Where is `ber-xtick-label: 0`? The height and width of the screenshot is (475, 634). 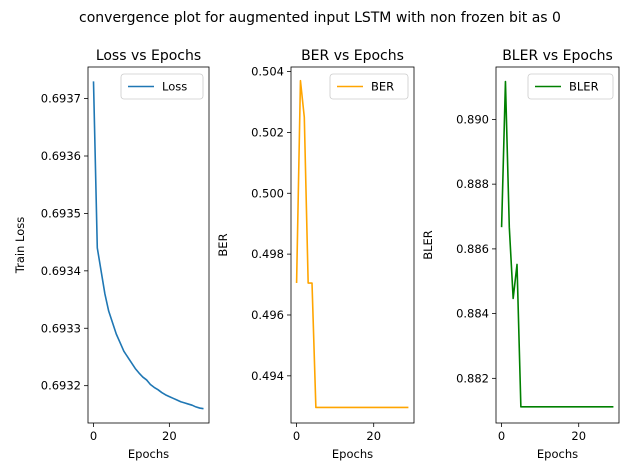 ber-xtick-label: 0 is located at coordinates (296, 436).